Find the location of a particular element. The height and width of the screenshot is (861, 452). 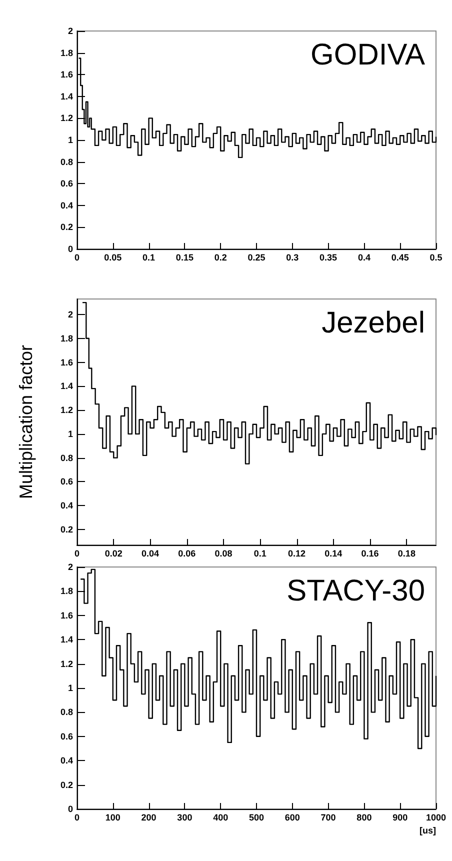

chart-title: Jezebel is located at coordinates (374, 323).